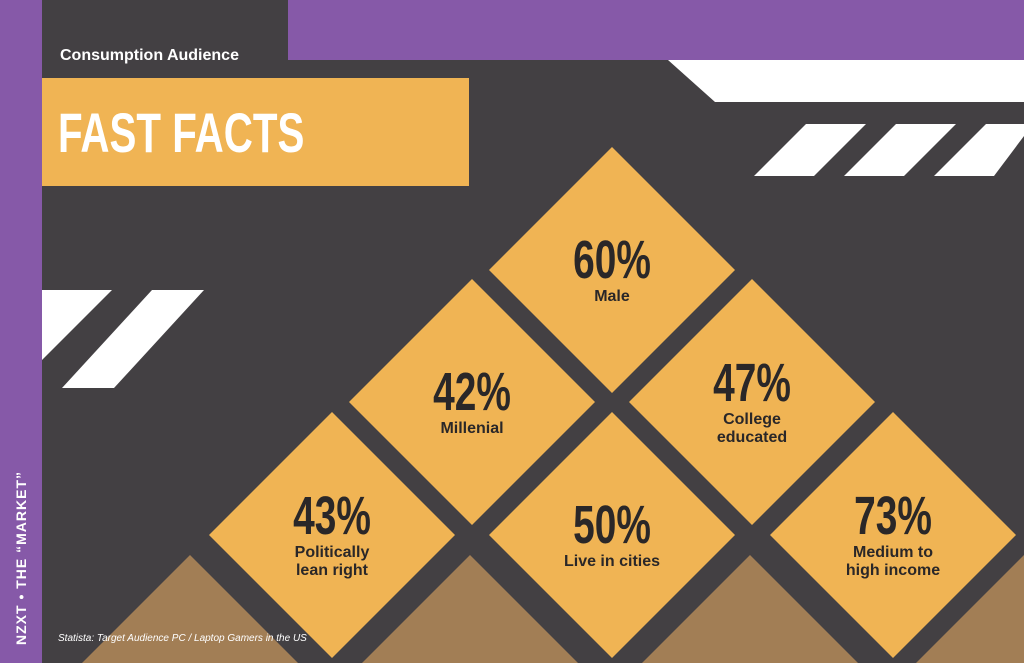  I want to click on white-band, so click(846, 81).